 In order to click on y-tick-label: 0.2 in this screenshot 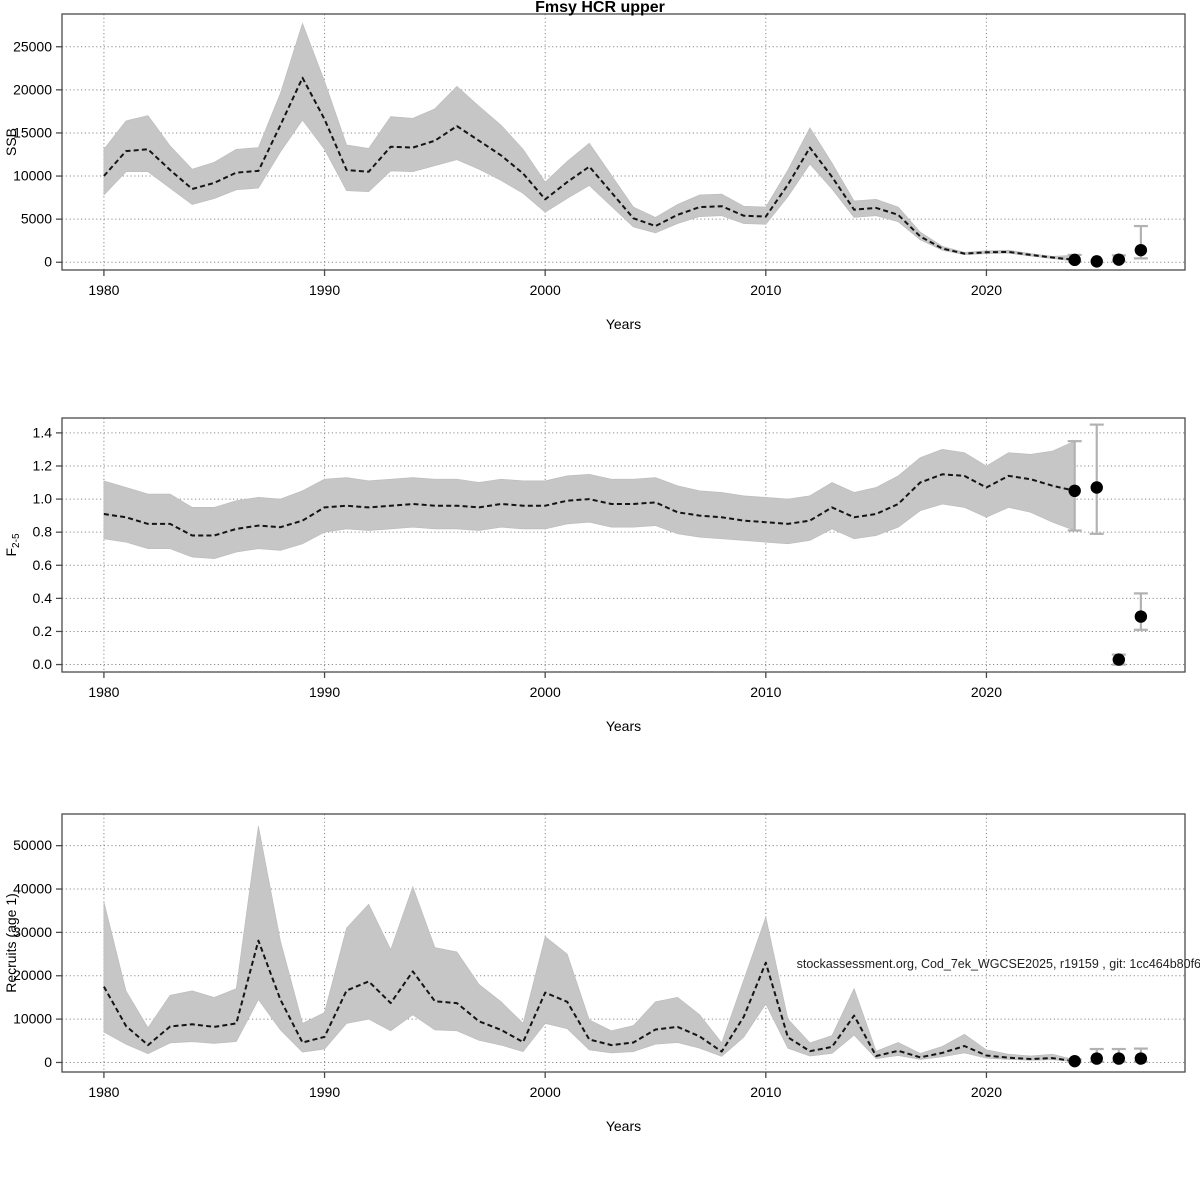, I will do `click(43, 631)`.